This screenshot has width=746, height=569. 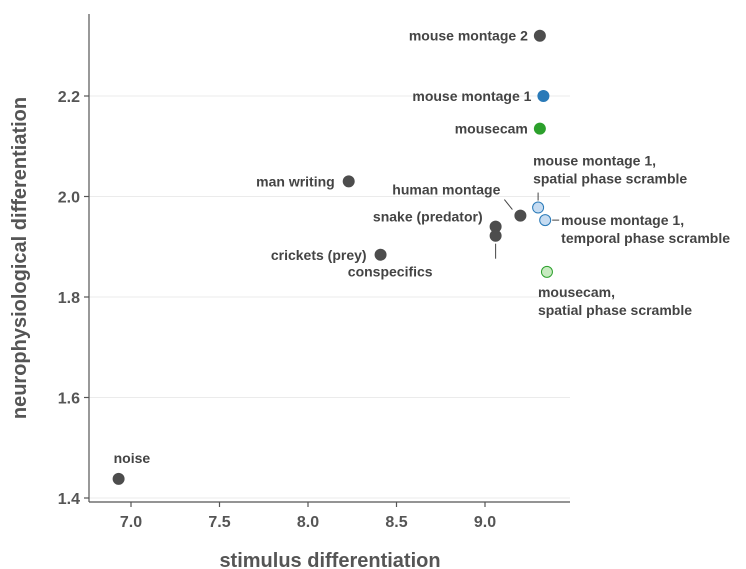 What do you see at coordinates (69, 499) in the screenshot?
I see `y-tick-label: 1.4` at bounding box center [69, 499].